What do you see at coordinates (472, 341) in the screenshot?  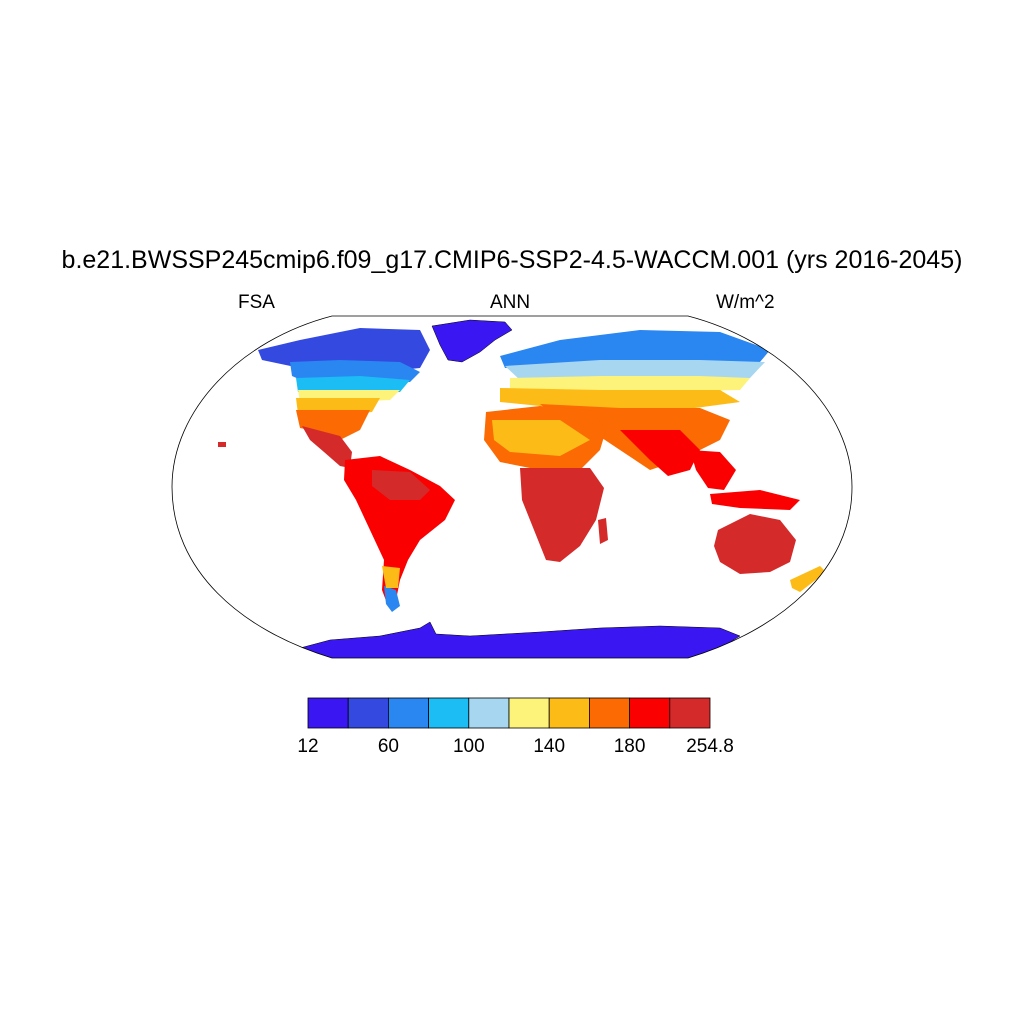 I see `greenland` at bounding box center [472, 341].